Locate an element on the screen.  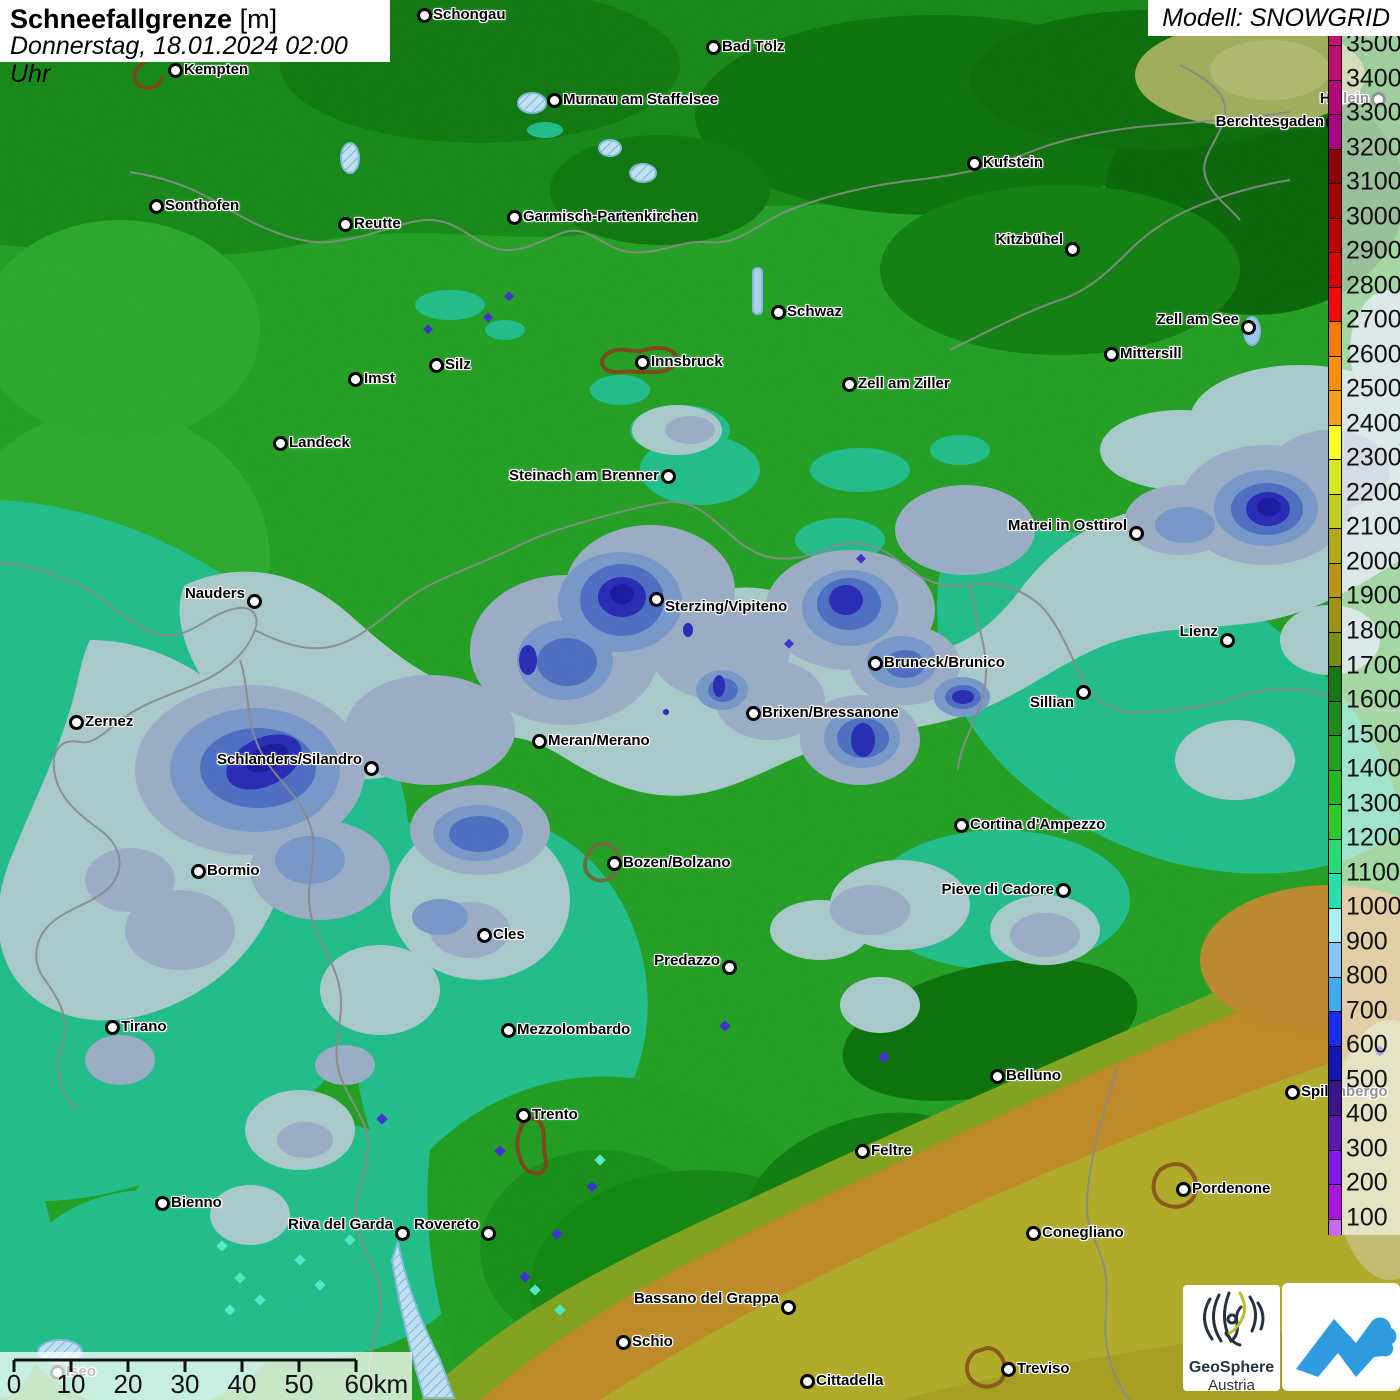
bozen-boundary is located at coordinates (602, 862).